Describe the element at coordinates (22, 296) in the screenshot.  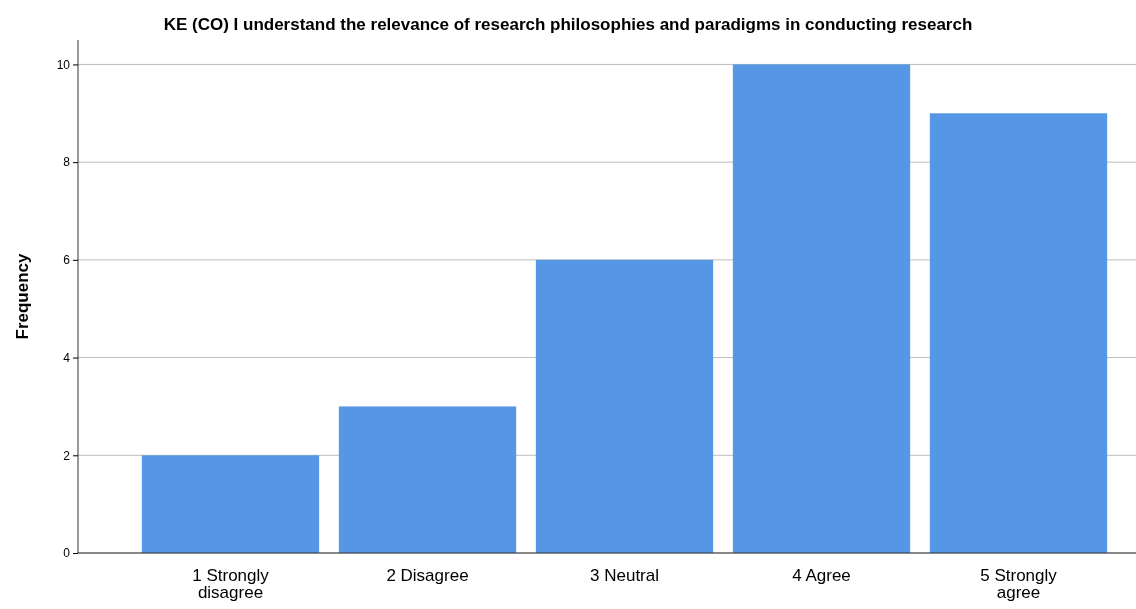
I see `y-axis-title: Frequency` at that location.